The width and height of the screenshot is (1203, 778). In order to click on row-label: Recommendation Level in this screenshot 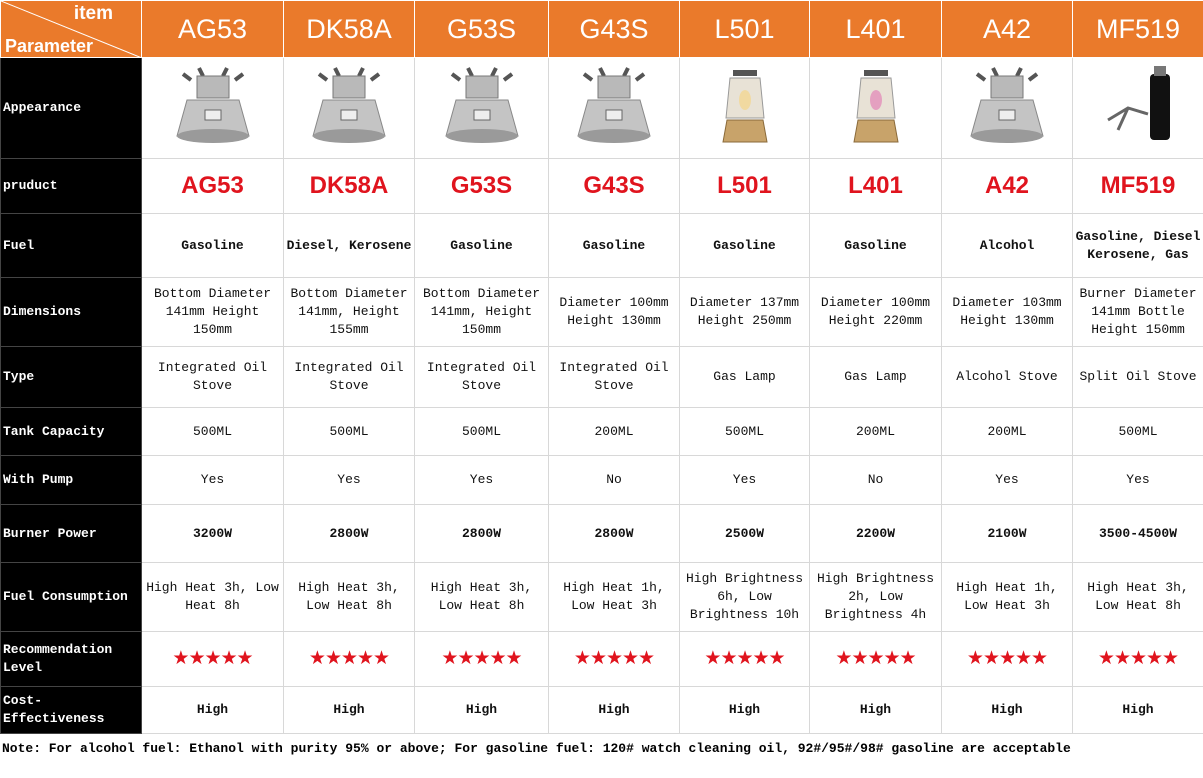, I will do `click(71, 659)`.